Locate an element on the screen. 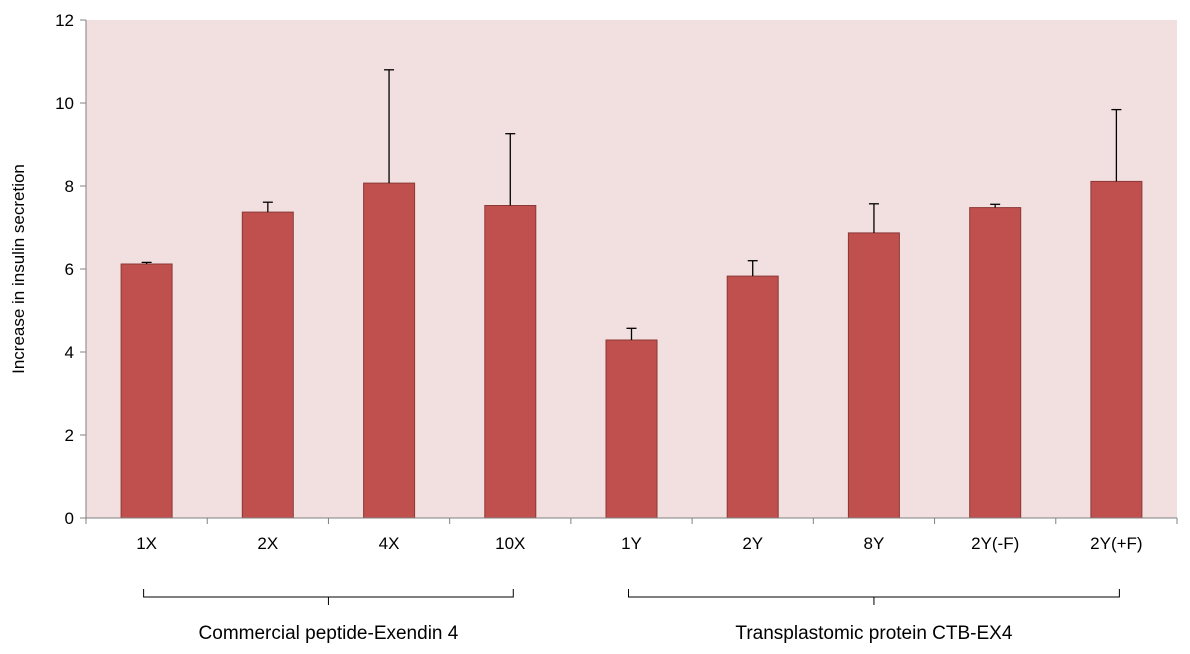  x-category-label: 10X is located at coordinates (510, 543).